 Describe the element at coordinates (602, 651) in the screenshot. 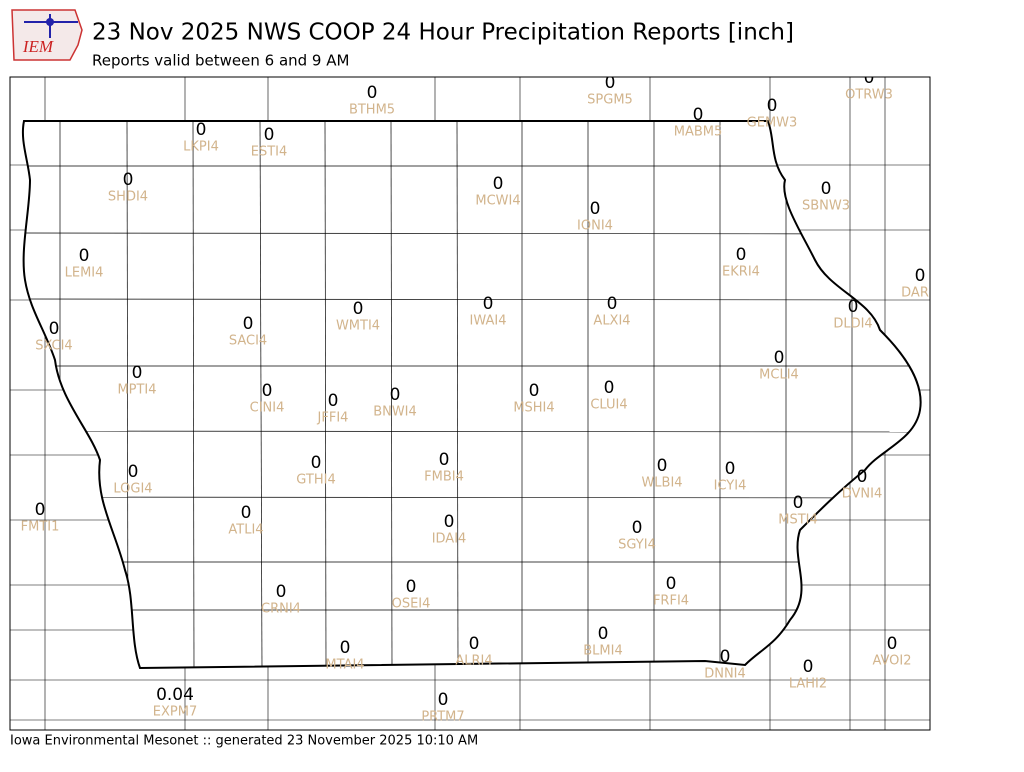

I see `station-id: BLMI4` at that location.